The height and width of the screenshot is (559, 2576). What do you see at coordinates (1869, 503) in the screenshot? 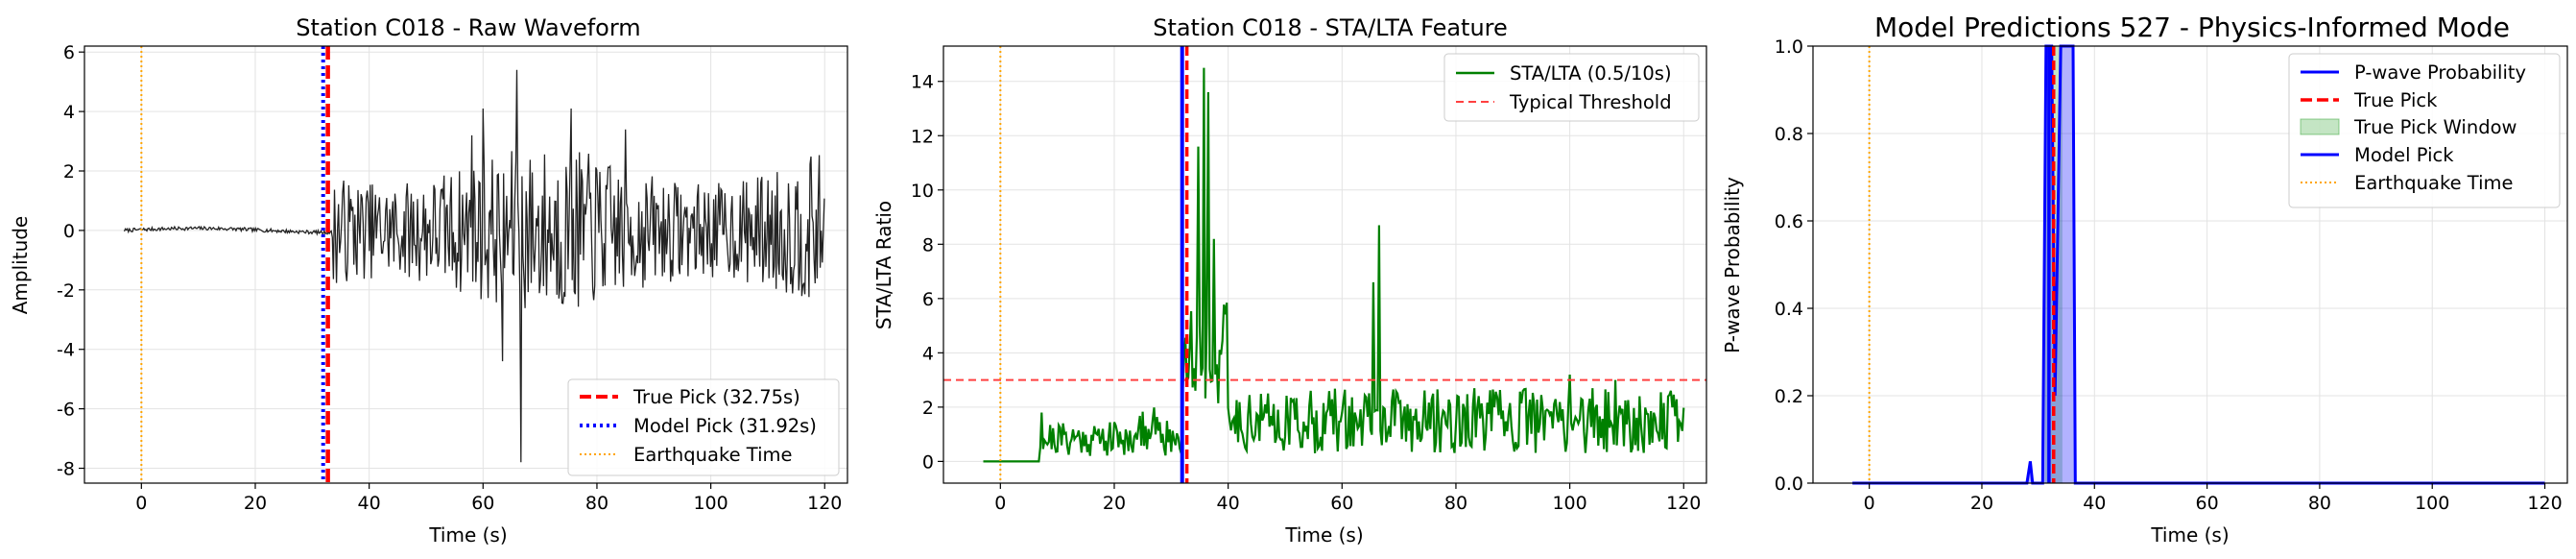
I see `panel3-xtick-label-0: 0` at bounding box center [1869, 503].